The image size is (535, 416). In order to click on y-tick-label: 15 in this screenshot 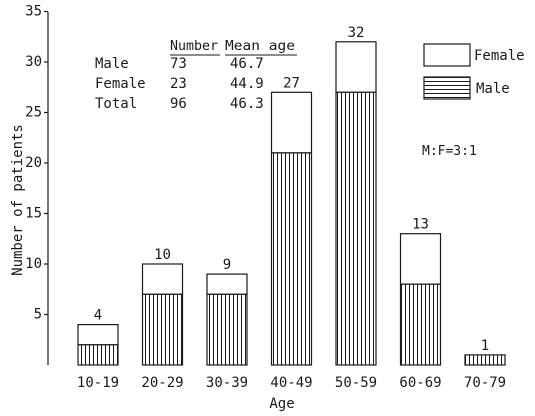, I will do `click(33, 214)`.